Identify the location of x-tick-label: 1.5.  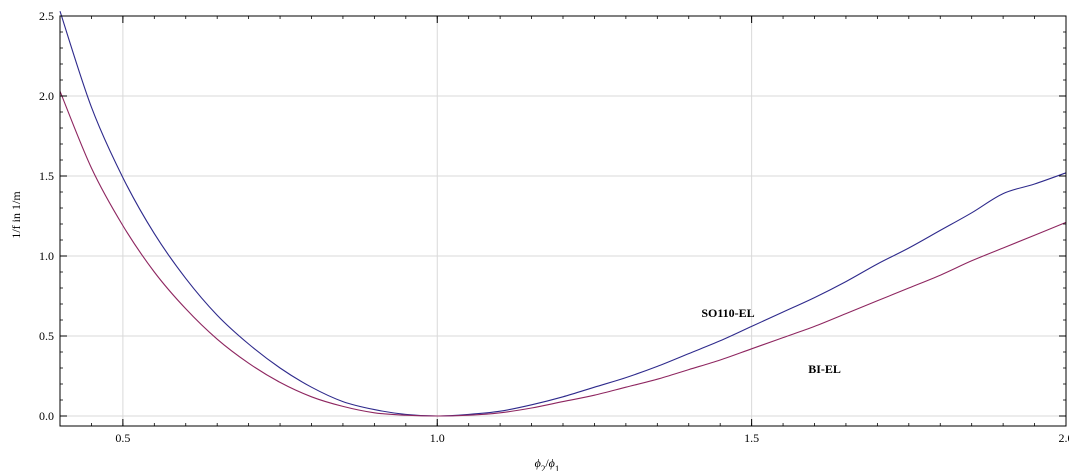
(751, 438).